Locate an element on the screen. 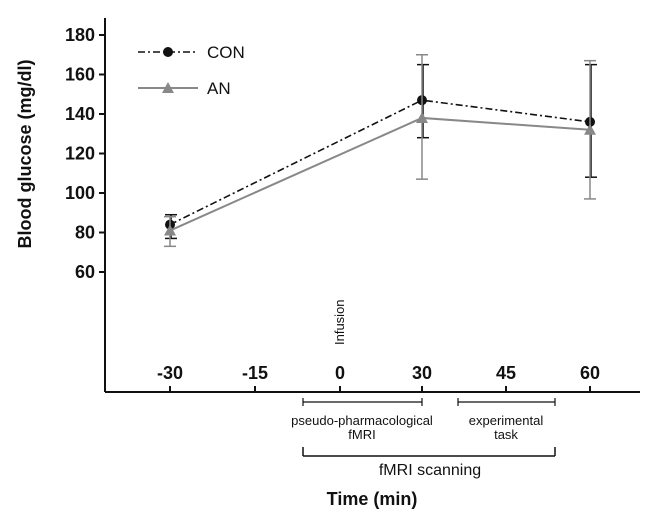 This screenshot has height=516, width=648. legend: CON AN is located at coordinates (191, 70).